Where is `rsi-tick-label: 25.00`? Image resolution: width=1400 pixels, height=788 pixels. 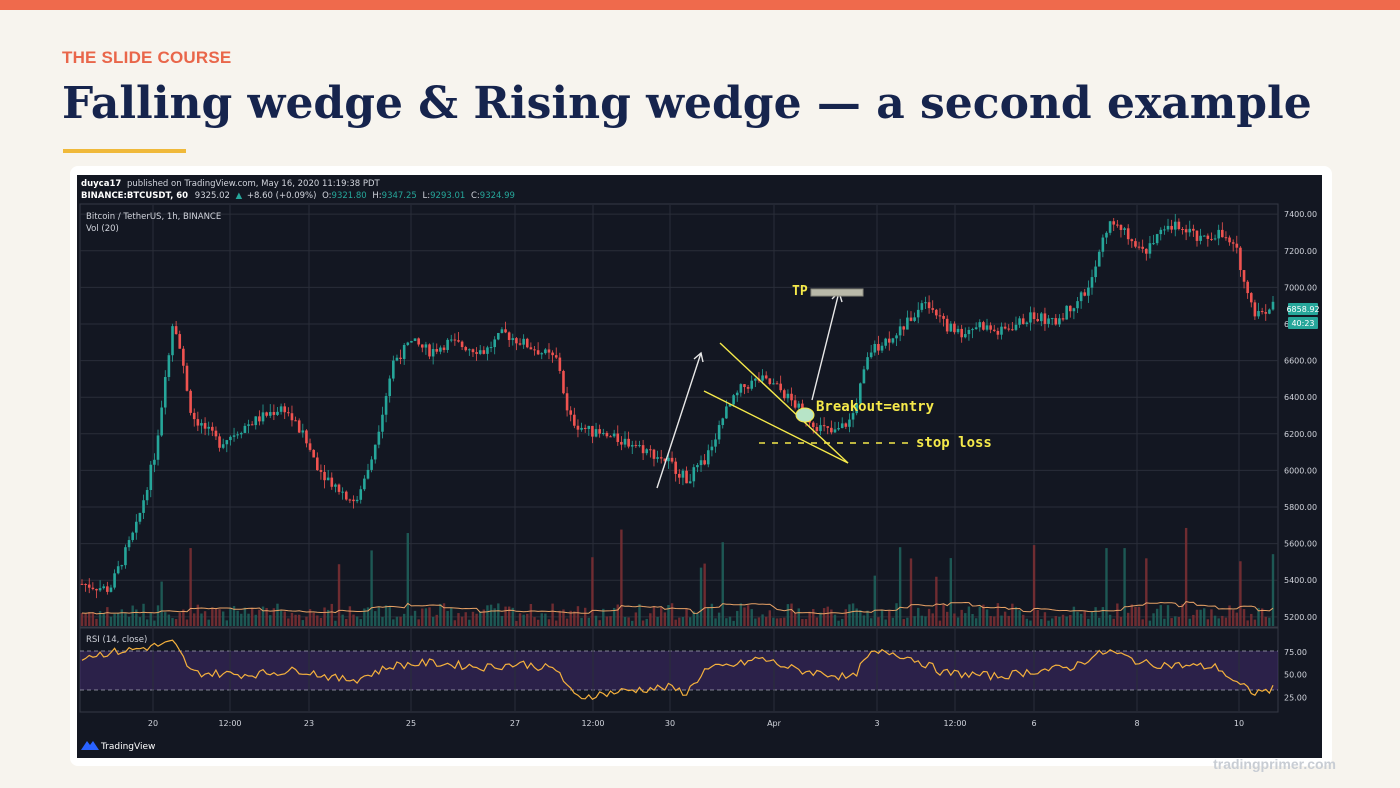
rsi-tick-label: 25.00 is located at coordinates (1295, 697).